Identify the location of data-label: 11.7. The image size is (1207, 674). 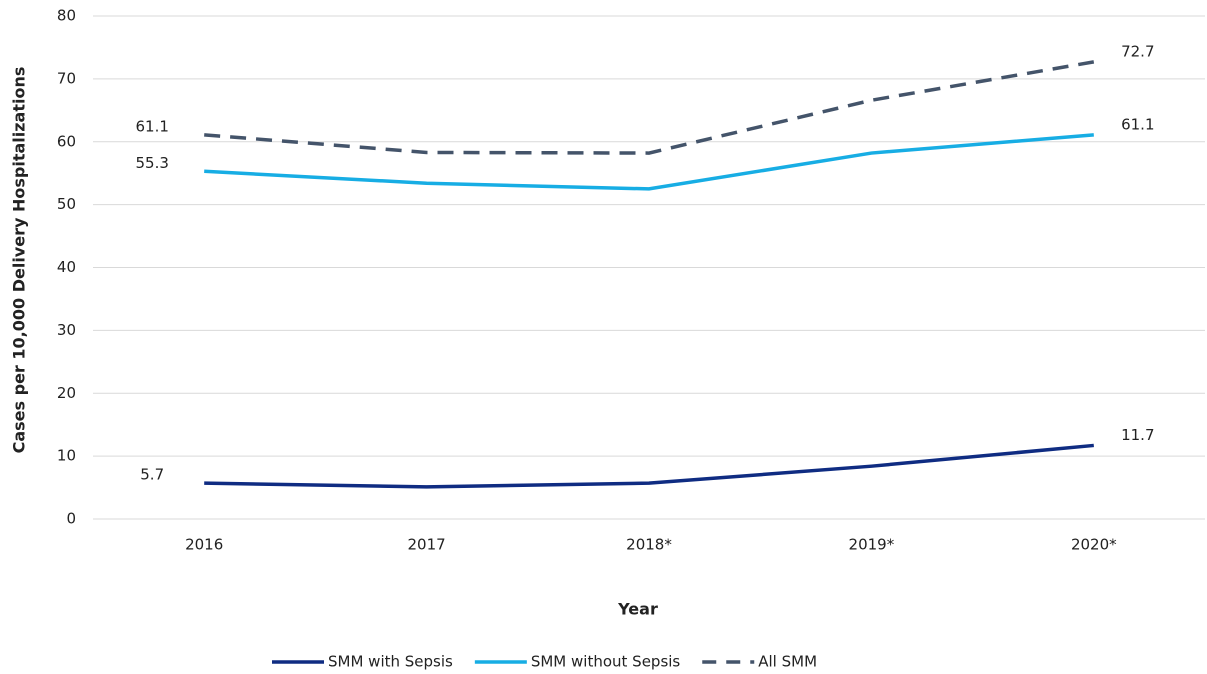
(1137, 435).